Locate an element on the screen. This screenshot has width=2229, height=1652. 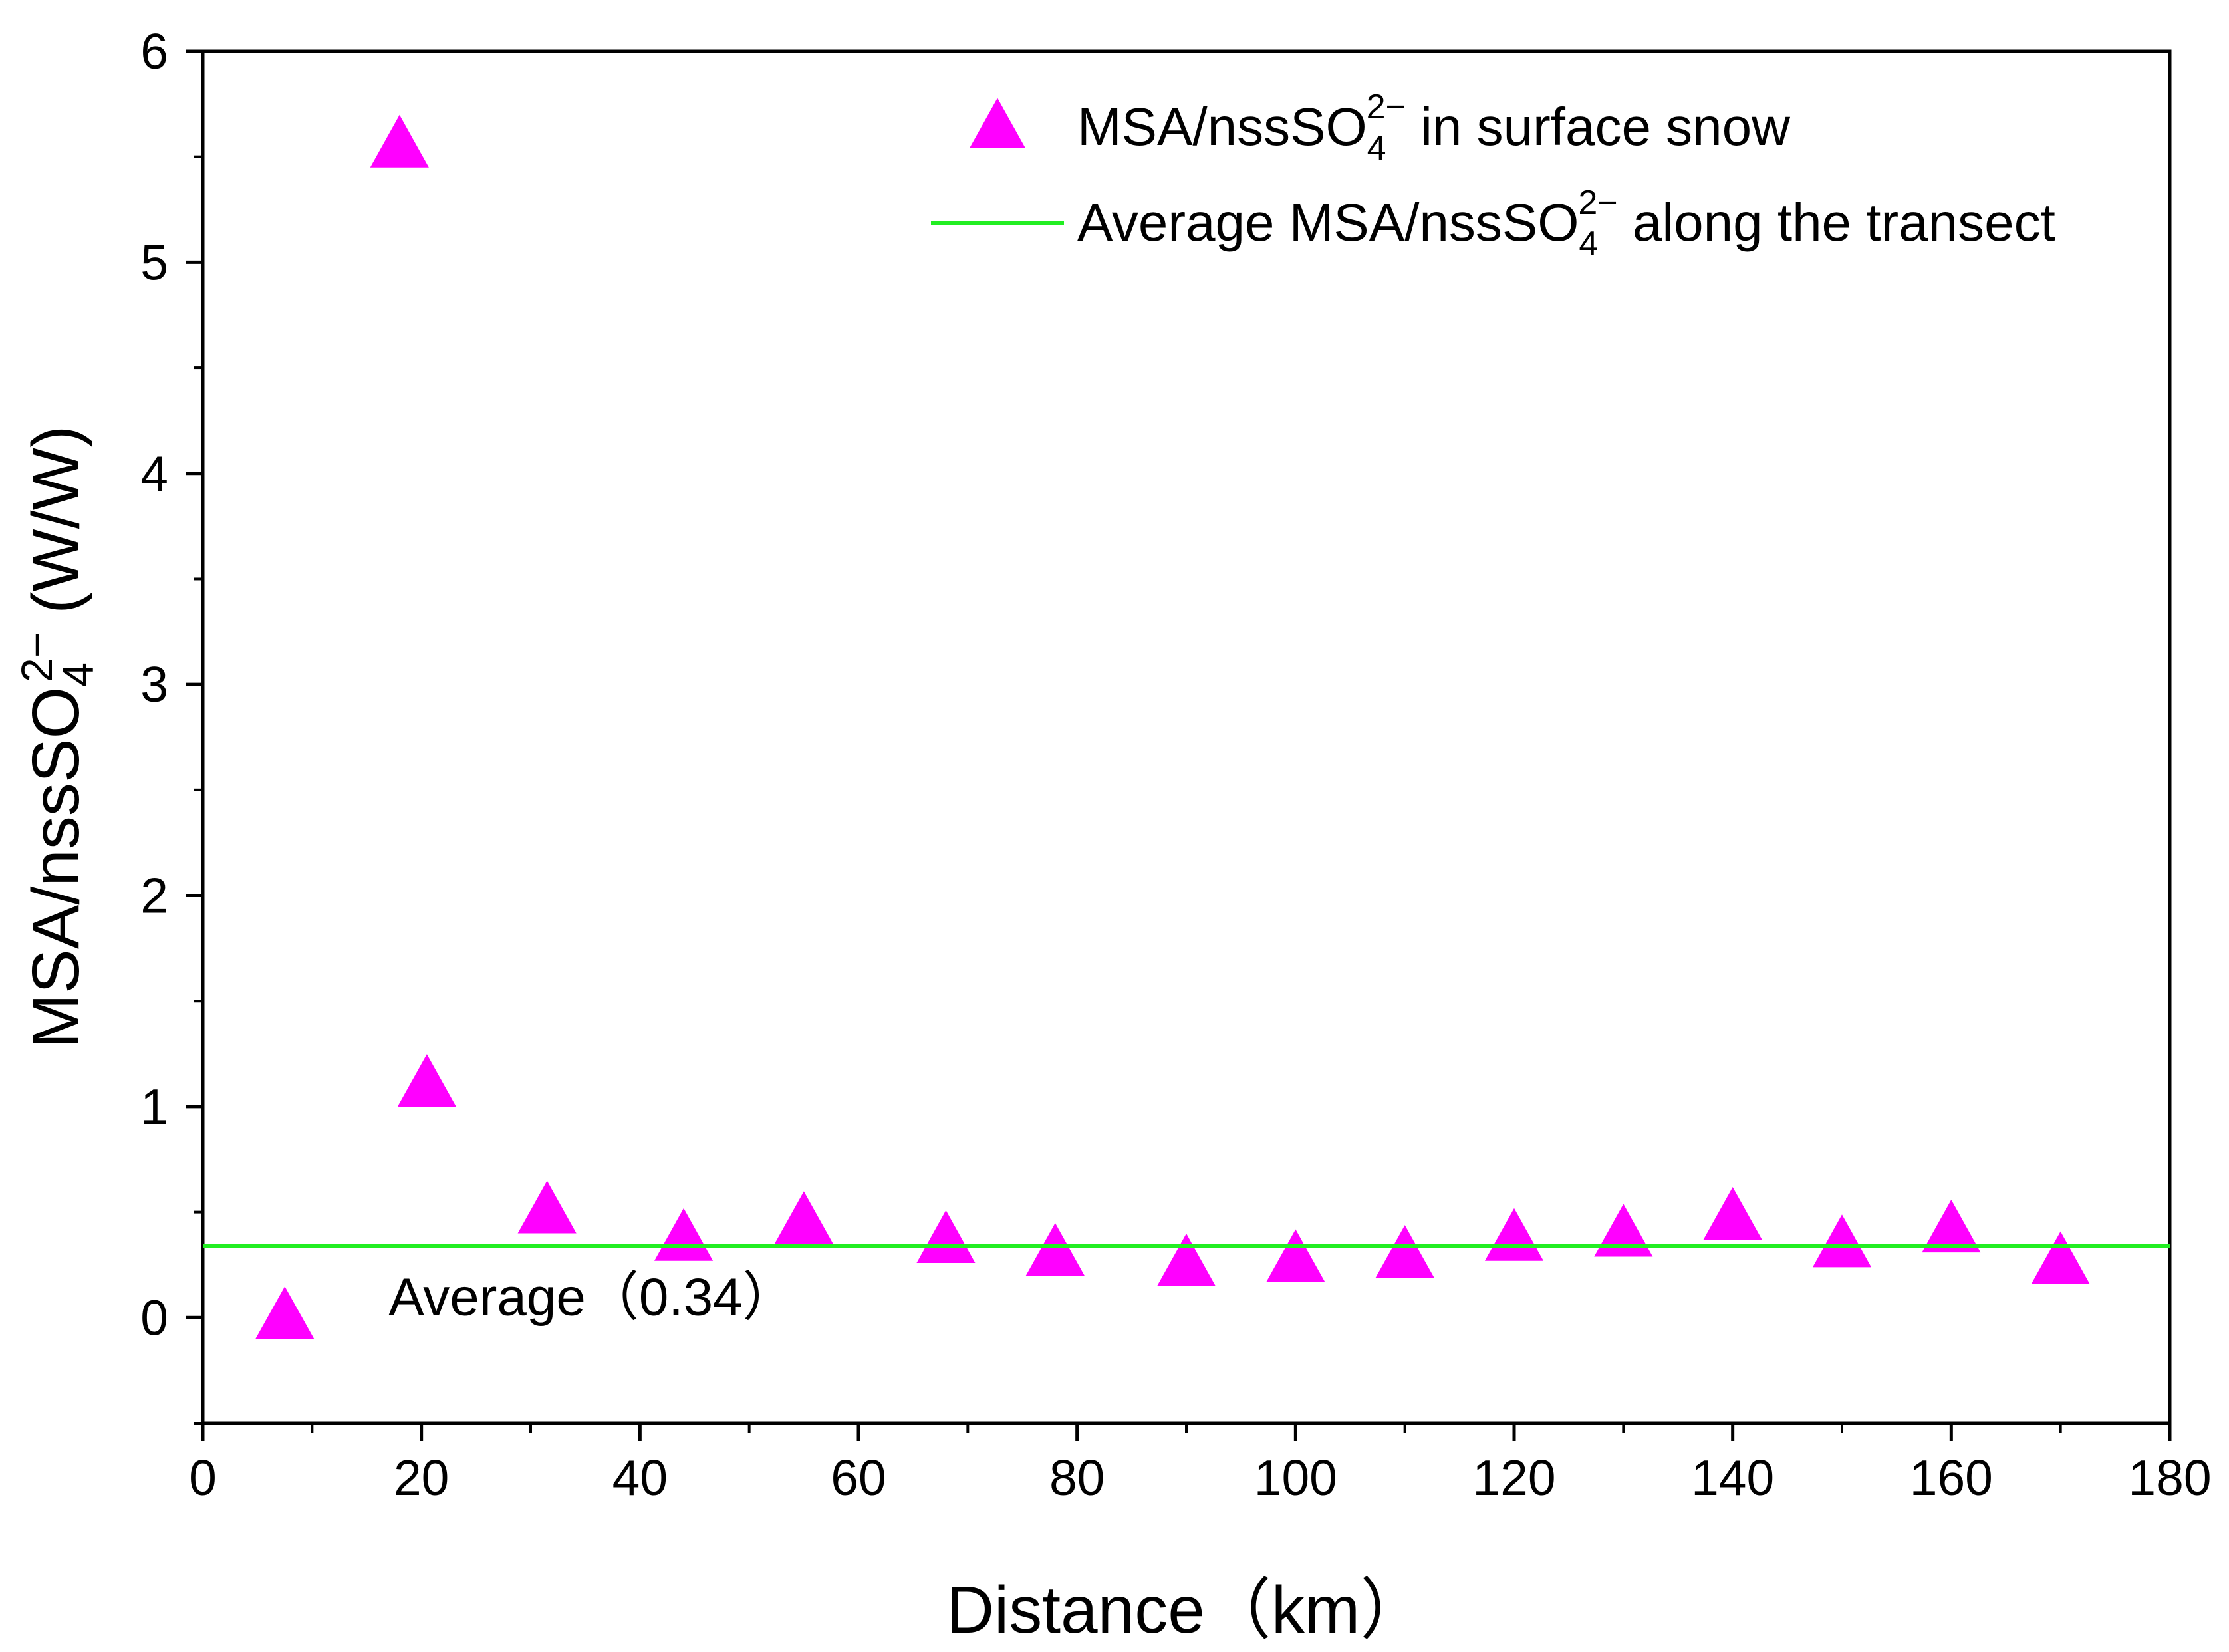
y-tick-label: 2 is located at coordinates (154, 896).